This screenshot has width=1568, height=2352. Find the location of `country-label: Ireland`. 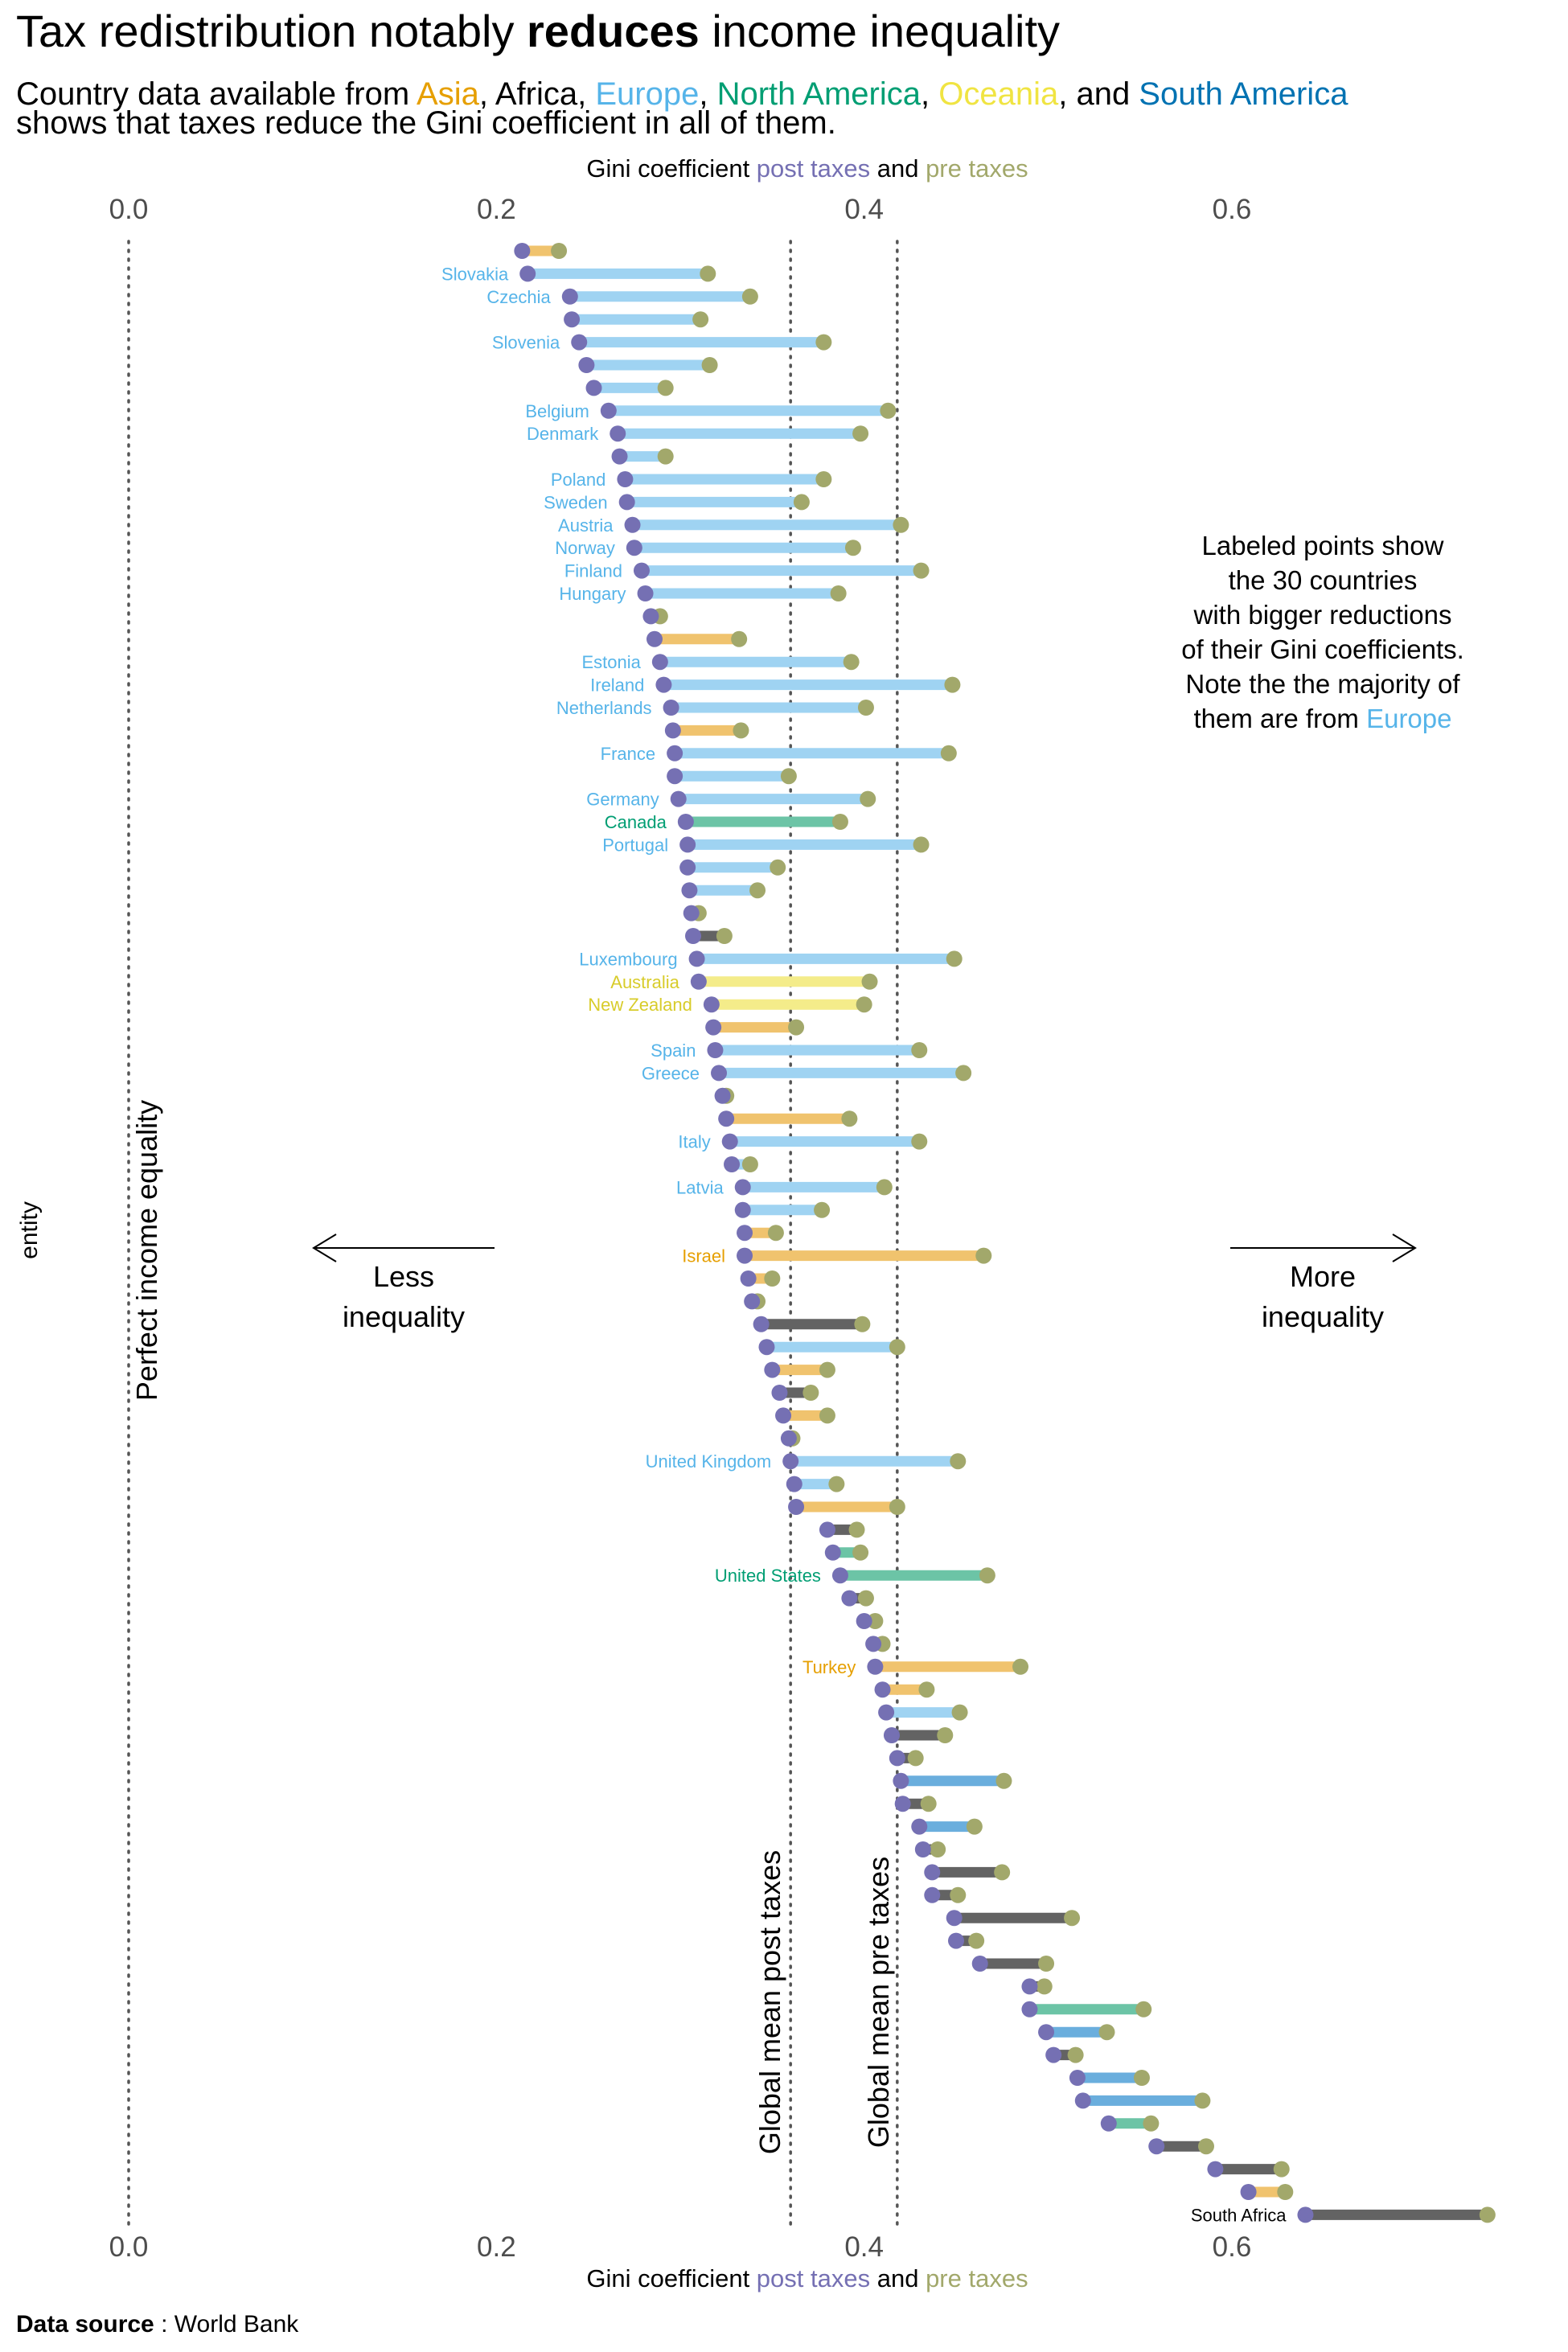

country-label: Ireland is located at coordinates (617, 685).